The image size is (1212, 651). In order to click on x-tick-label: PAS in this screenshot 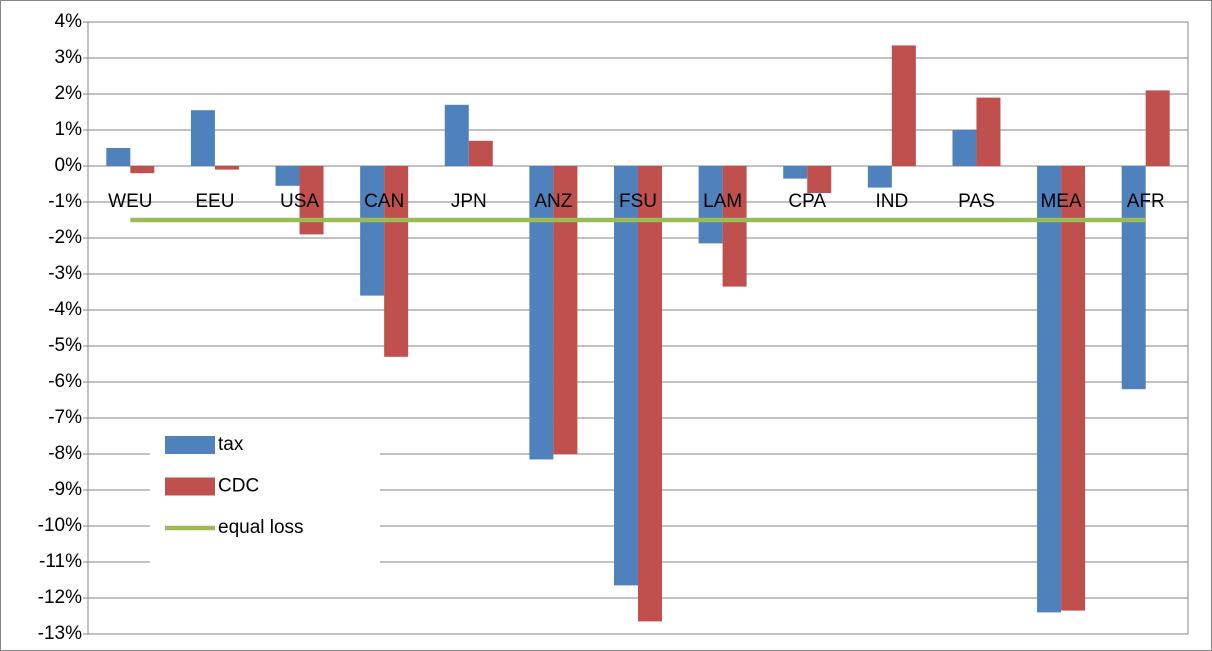, I will do `click(976, 201)`.